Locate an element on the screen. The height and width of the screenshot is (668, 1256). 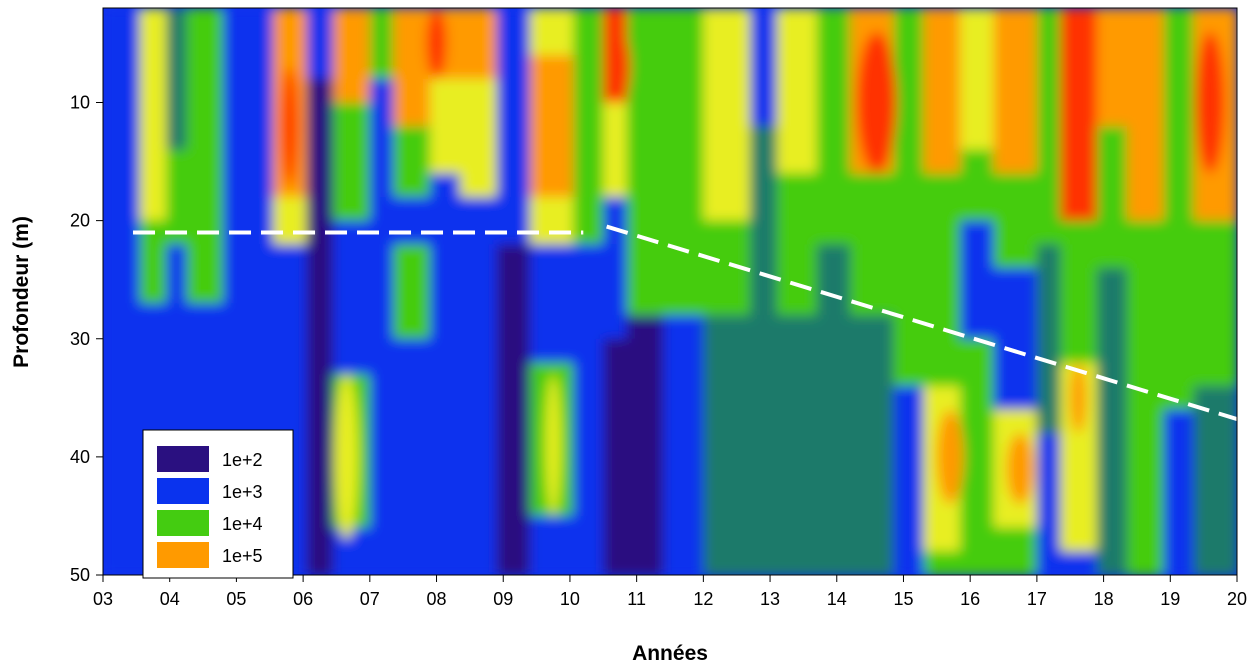
x-tick-label: 13 is located at coordinates (770, 599).